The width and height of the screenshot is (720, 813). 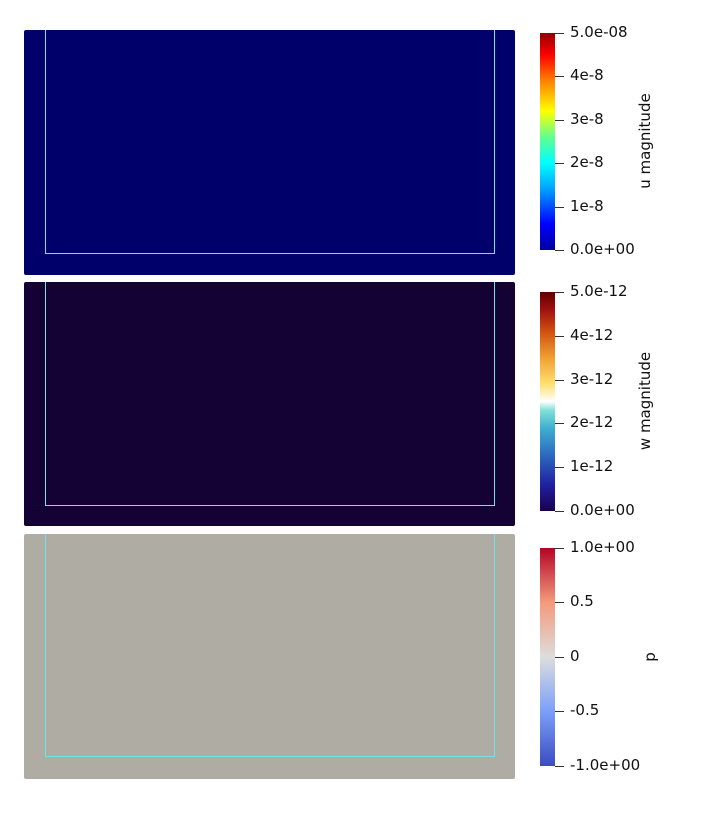 I want to click on tick-label: 3e-8, so click(x=587, y=119).